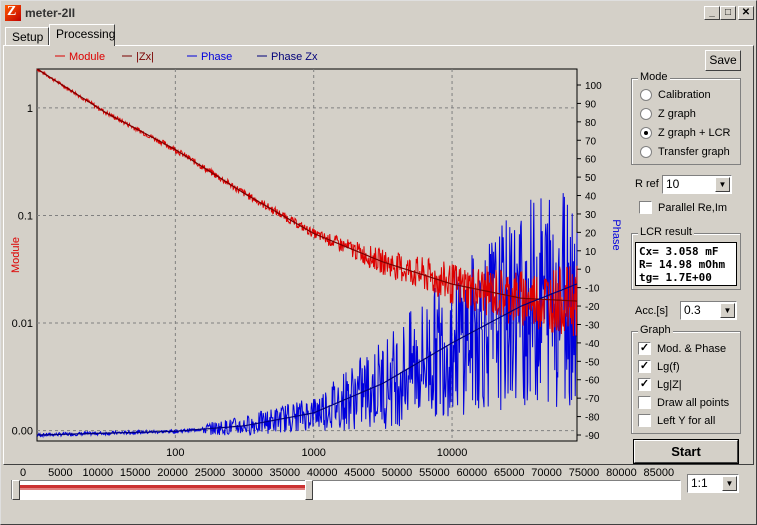 The image size is (757, 525). Describe the element at coordinates (686, 451) in the screenshot. I see `start-button: Start` at that location.